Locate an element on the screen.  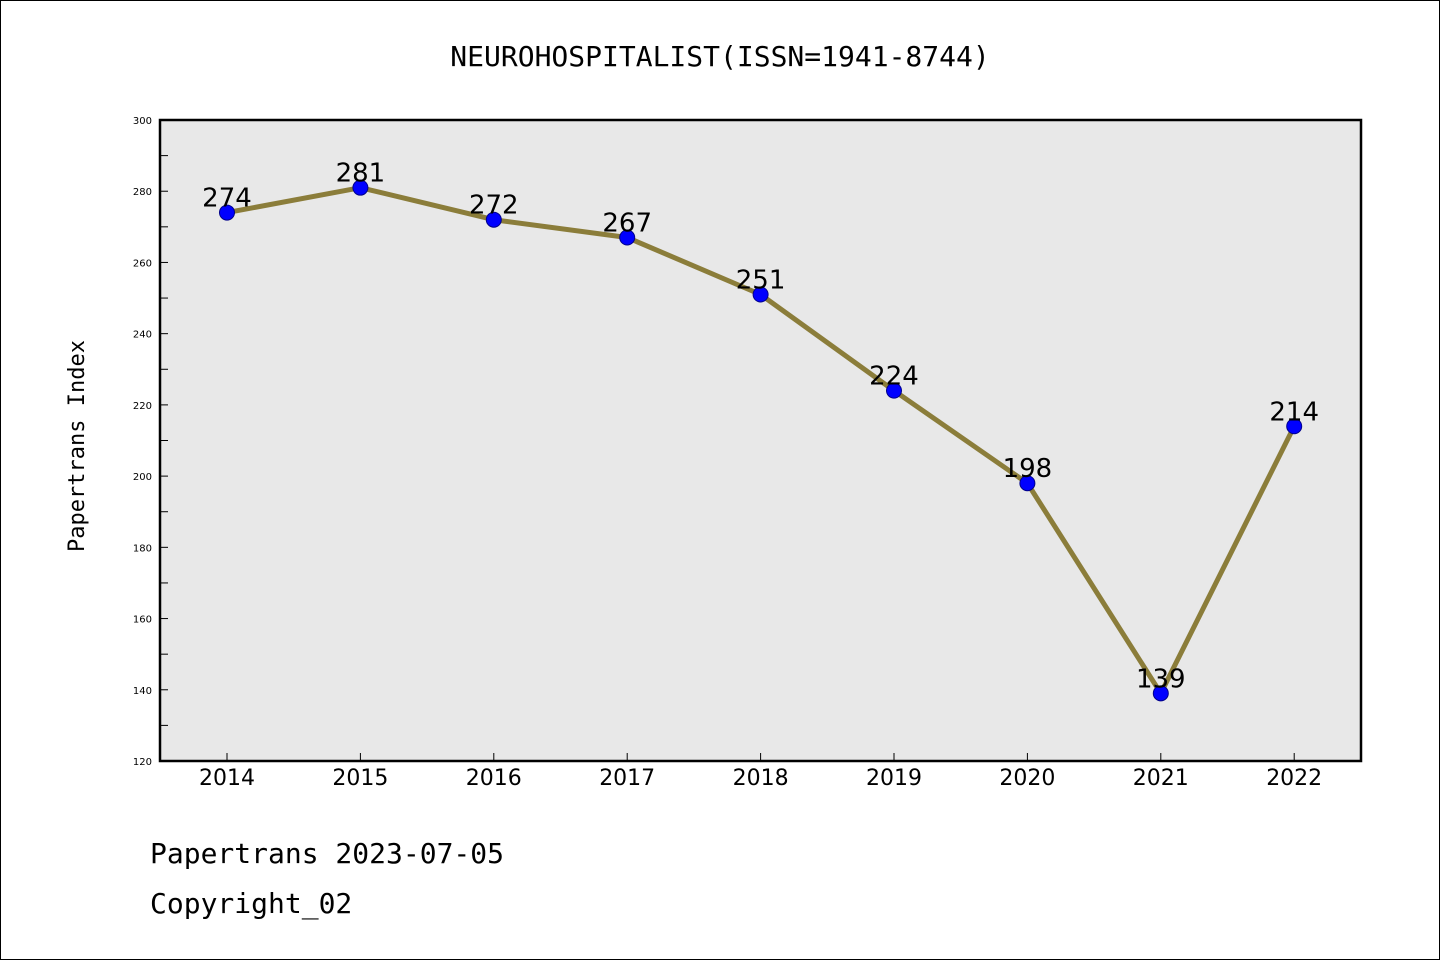
chart-title: NEUROHOSPITALIST(ISSN=1941-8744) is located at coordinates (719, 56).